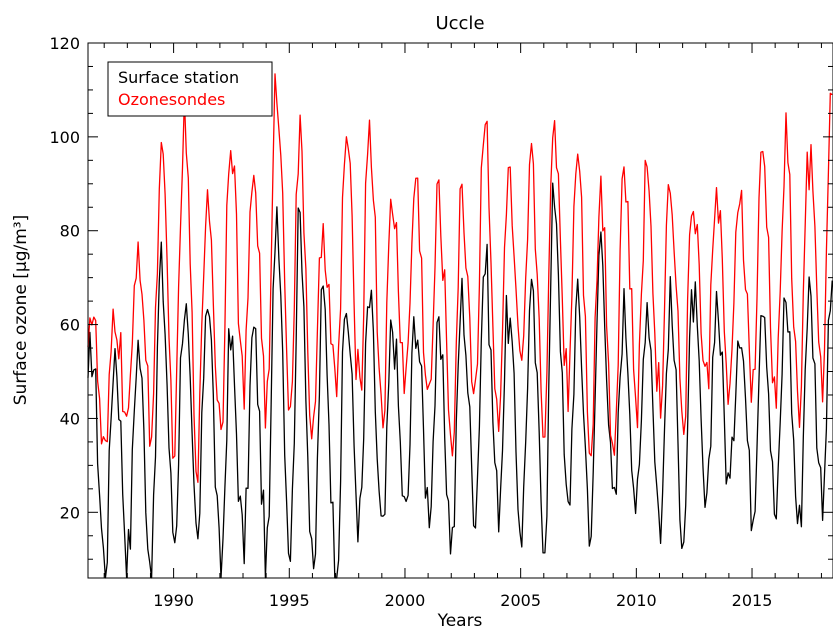  I want to click on x-axis-title: Years, so click(460, 620).